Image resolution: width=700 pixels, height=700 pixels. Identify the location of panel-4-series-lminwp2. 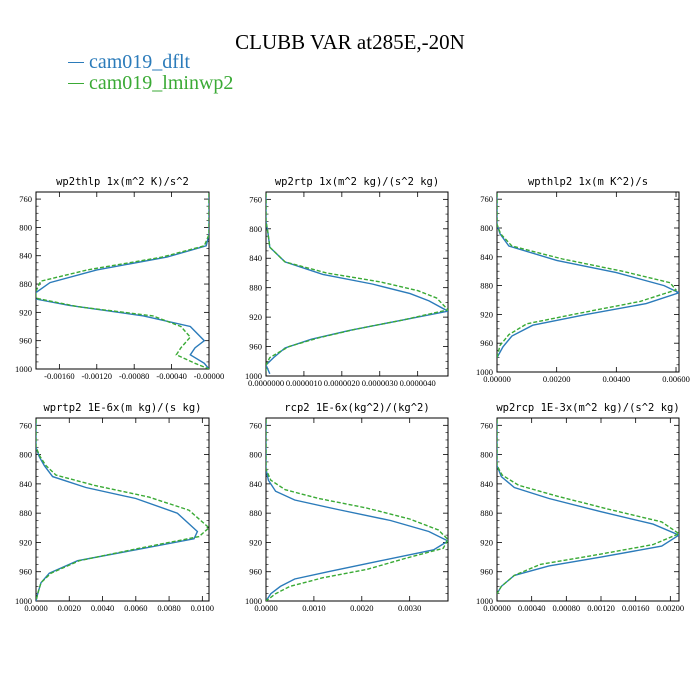
(122, 510).